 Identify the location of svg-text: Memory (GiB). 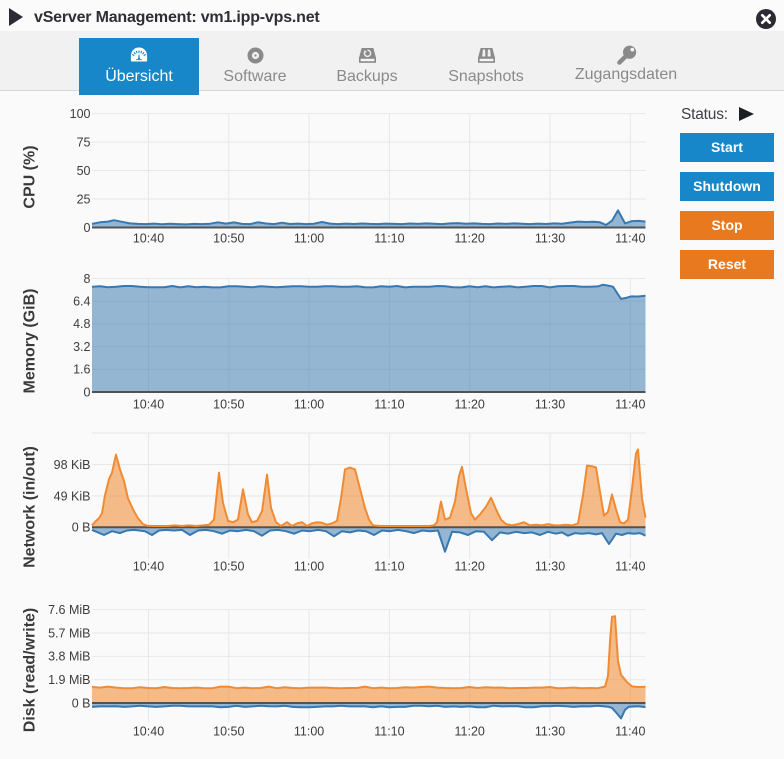
(30, 341).